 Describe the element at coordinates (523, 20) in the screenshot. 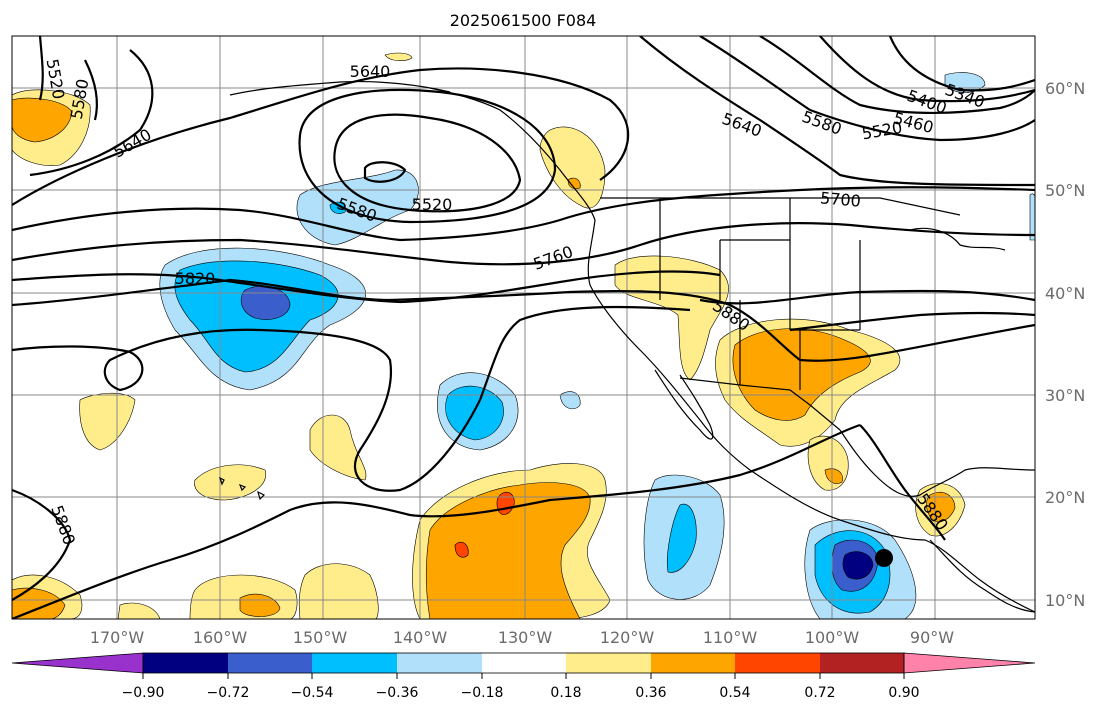

I see `map-title: 2025061500 F084` at that location.